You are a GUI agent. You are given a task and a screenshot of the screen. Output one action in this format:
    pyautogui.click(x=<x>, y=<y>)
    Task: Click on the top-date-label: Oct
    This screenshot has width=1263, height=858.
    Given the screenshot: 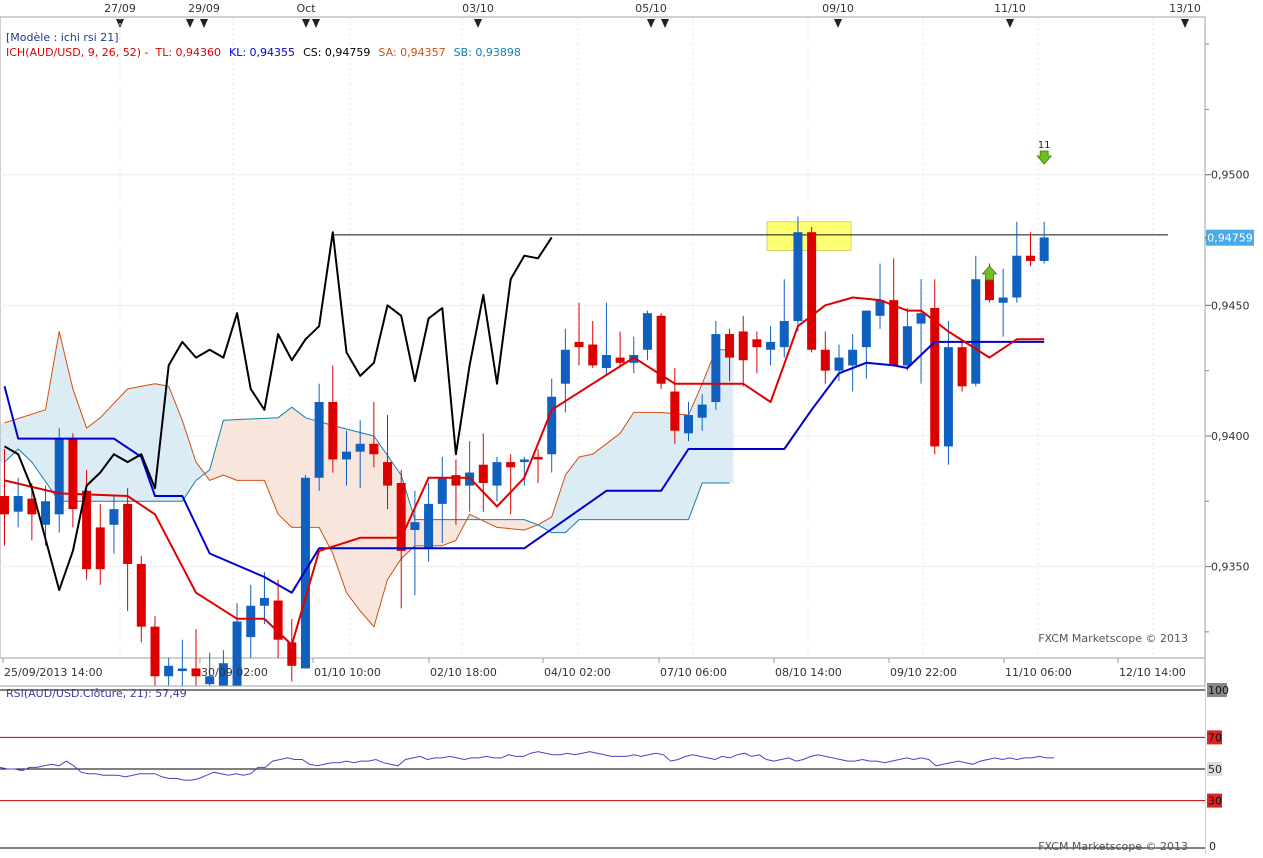 What is the action you would take?
    pyautogui.click(x=306, y=8)
    